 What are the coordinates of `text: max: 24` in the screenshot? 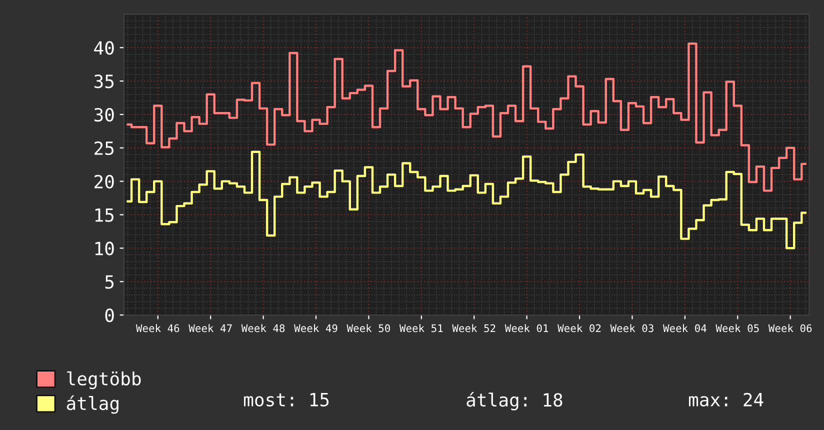 It's located at (726, 399).